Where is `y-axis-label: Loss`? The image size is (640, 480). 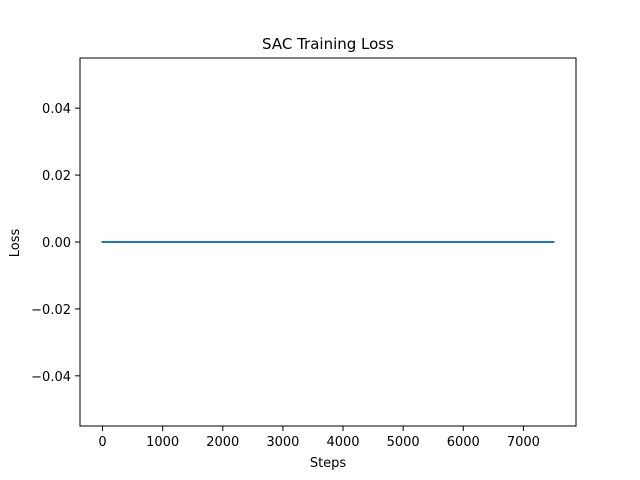
y-axis-label: Loss is located at coordinates (15, 243).